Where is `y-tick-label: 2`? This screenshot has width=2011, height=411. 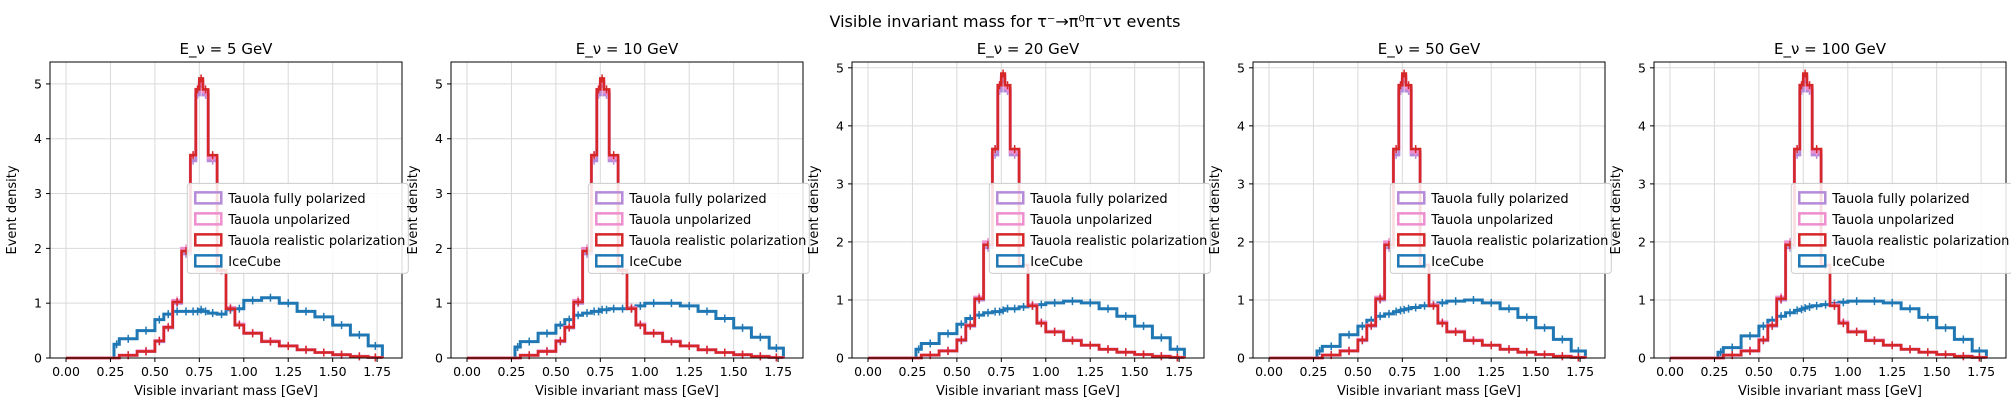 y-tick-label: 2 is located at coordinates (439, 248).